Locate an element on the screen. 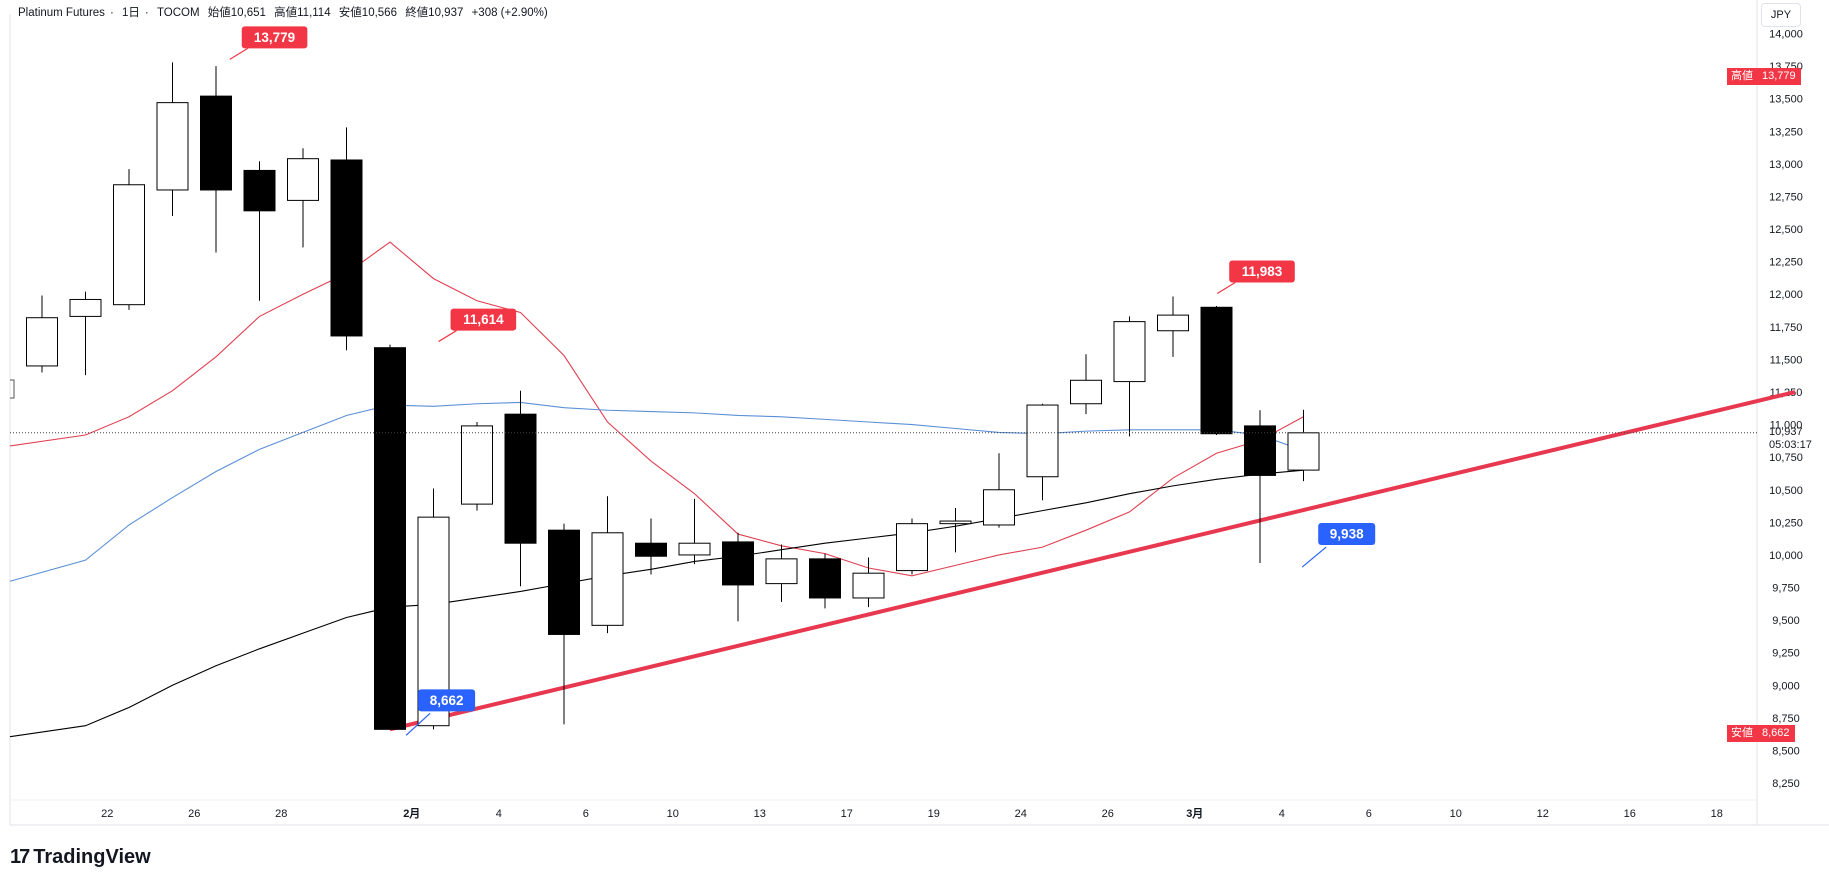 This screenshot has width=1829, height=887. y-tick-label: 13,250 is located at coordinates (1786, 132).